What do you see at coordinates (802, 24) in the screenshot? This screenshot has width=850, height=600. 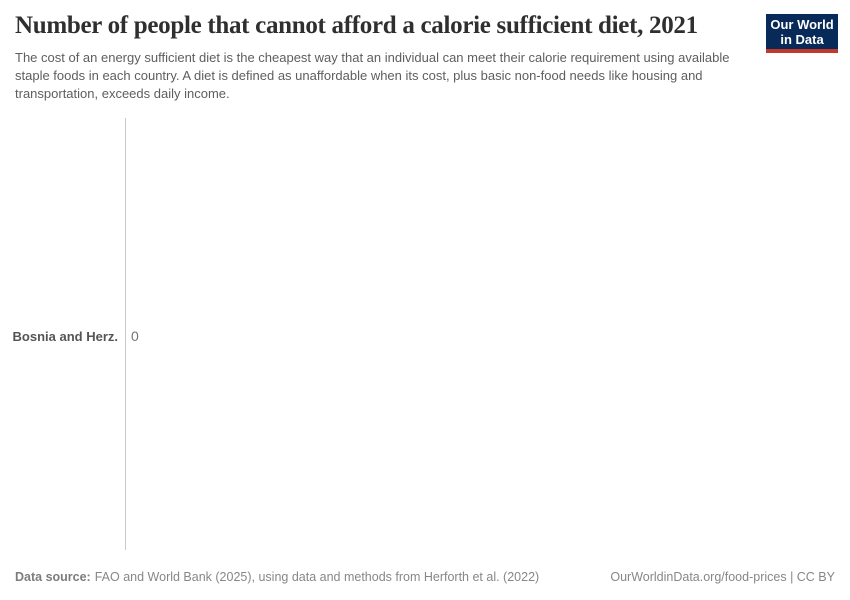 I see `owid-logo-line1: Our World` at bounding box center [802, 24].